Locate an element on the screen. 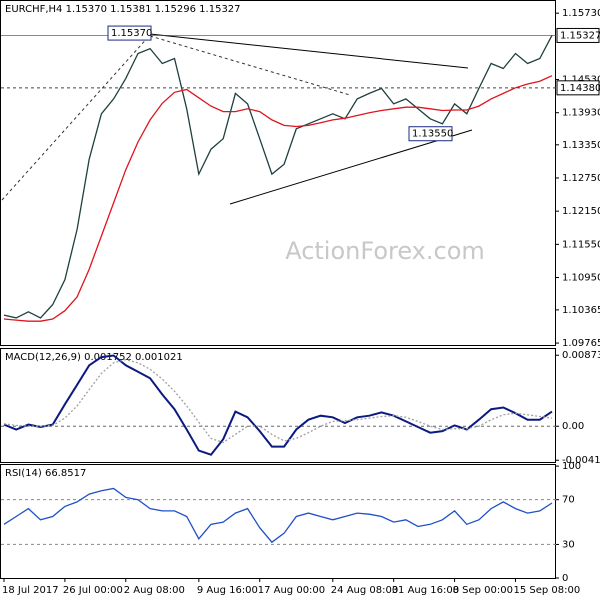 This screenshot has height=600, width=600. y-tick-label: 1.09765 is located at coordinates (581, 343).